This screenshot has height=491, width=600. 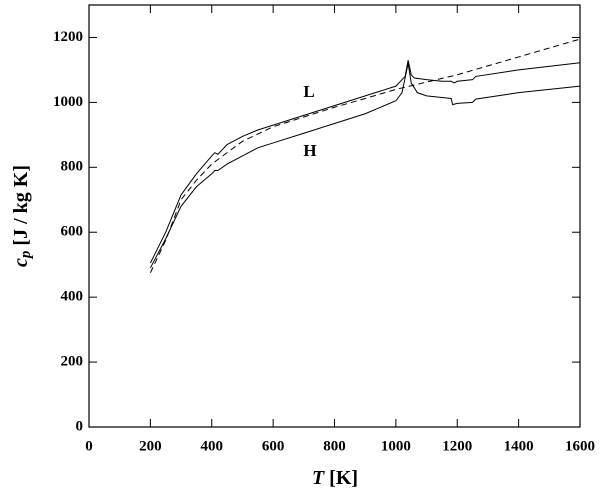 What do you see at coordinates (72, 297) in the screenshot?
I see `y-tick-label: 400` at bounding box center [72, 297].